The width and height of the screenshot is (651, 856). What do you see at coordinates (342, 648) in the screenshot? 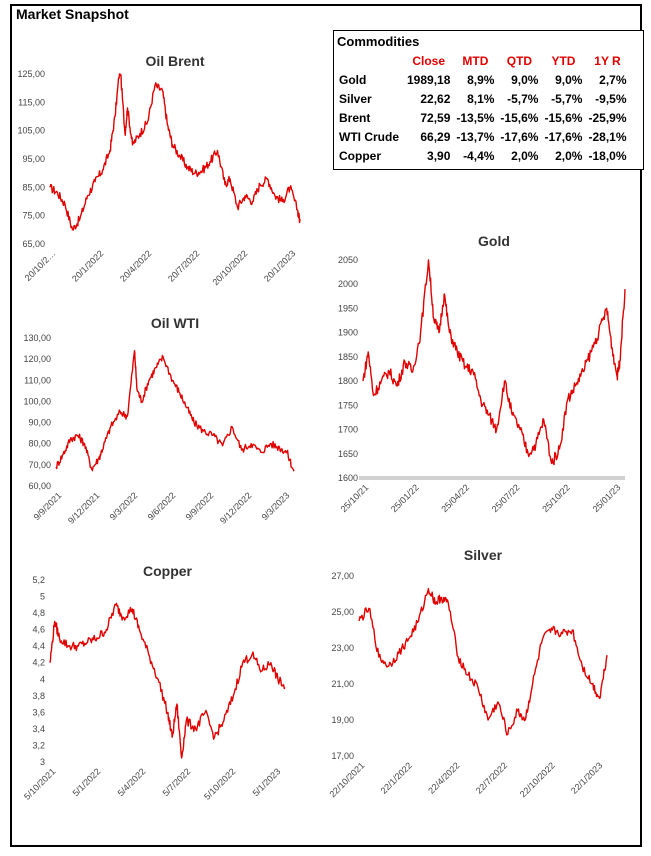
I see `y-tick-label: 23,00` at bounding box center [342, 648].